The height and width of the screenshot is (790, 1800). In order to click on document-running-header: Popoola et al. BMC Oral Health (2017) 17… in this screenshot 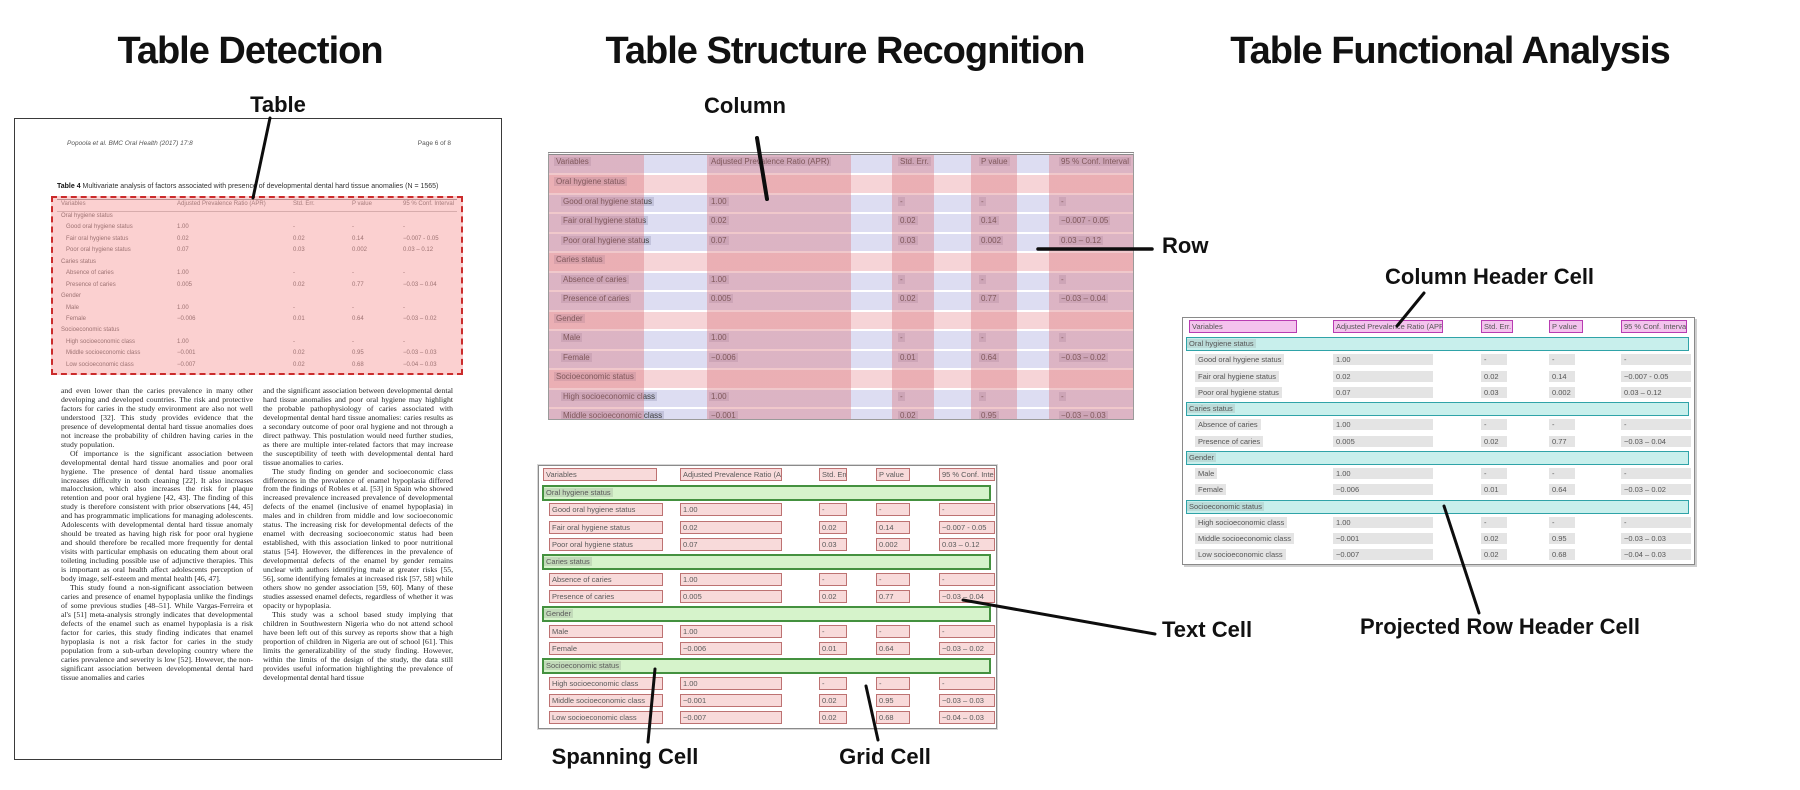, I will do `click(130, 143)`.